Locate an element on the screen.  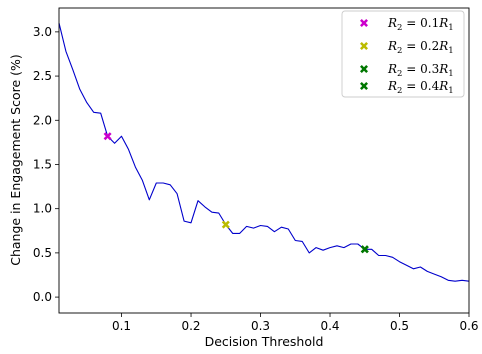
legend-box is located at coordinates (403, 54).